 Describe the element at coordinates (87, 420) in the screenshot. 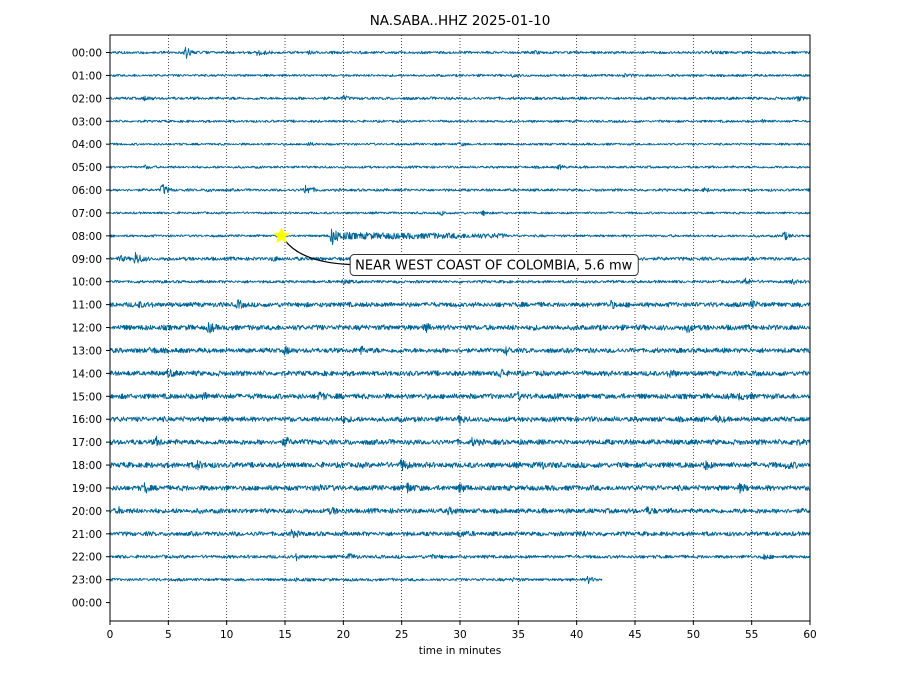

I see `y-tick-label: 16:00` at that location.